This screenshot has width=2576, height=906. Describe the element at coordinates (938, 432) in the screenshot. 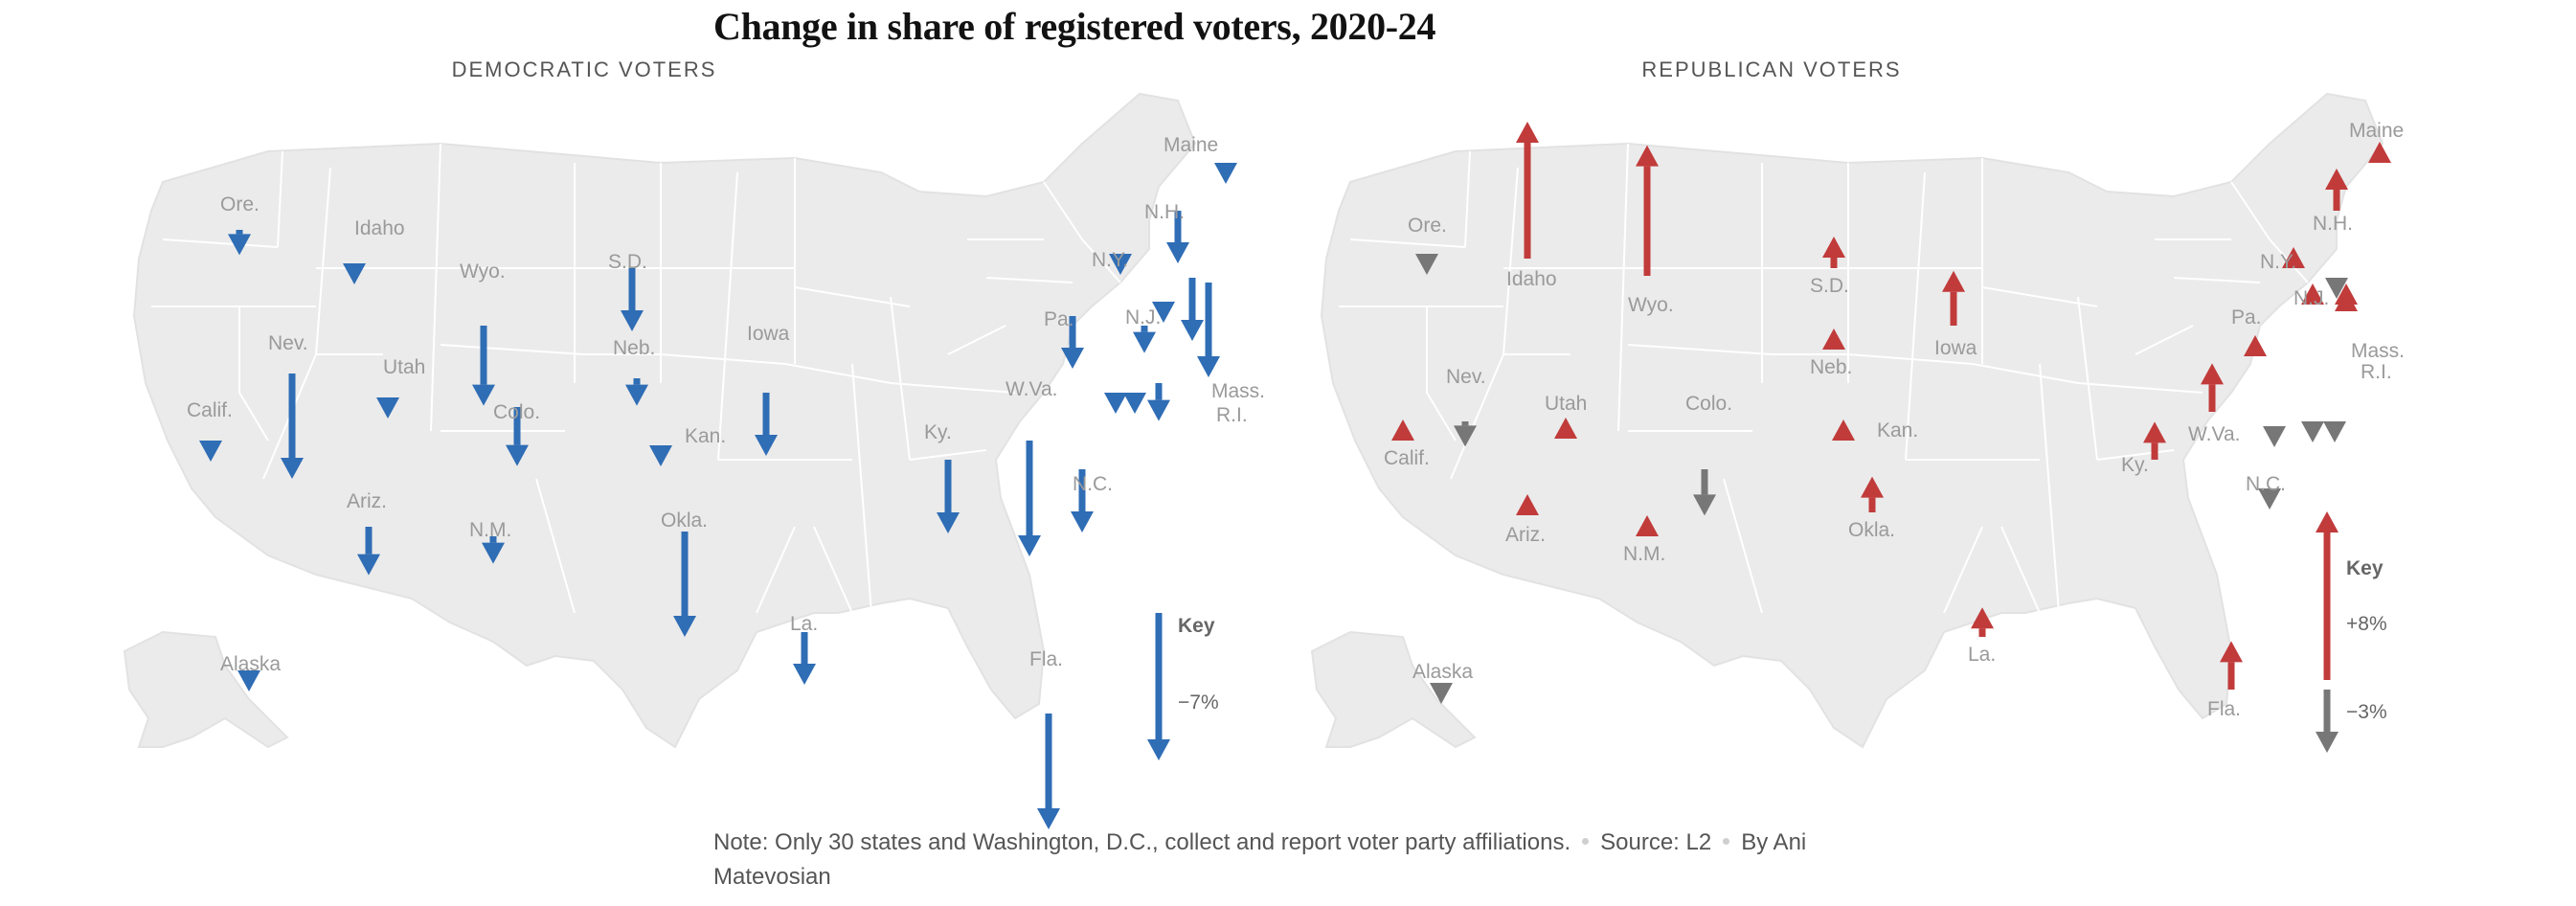

I see `state-label-ky: Ky.` at that location.